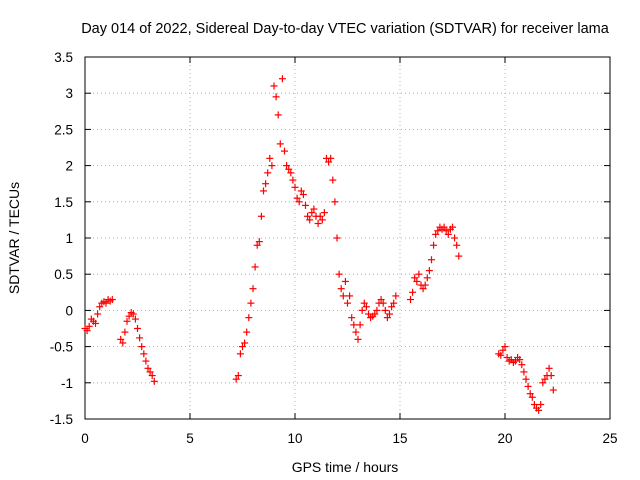 The height and width of the screenshot is (480, 640). I want to click on x-tick-label: 25, so click(609, 438).